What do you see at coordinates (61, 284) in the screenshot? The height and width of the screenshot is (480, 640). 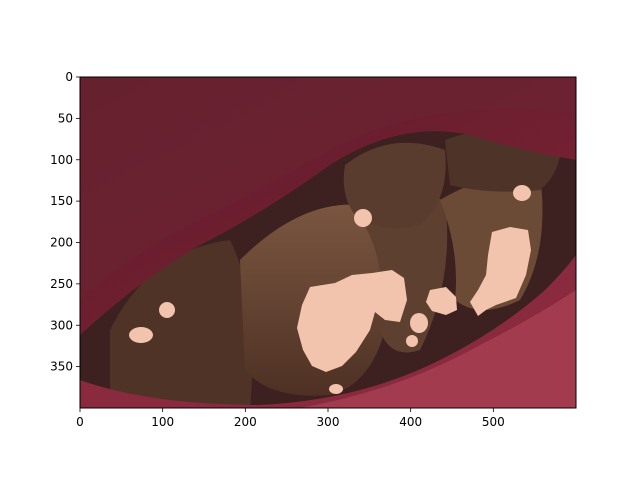 I see `y-tick-label: 250` at bounding box center [61, 284].